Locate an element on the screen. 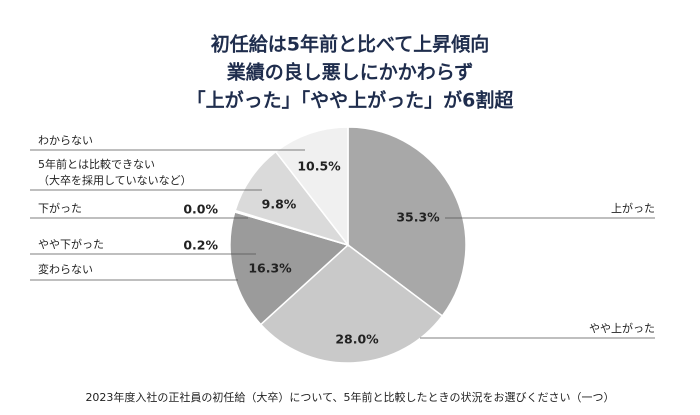 This screenshot has height=415, width=700. chart-title: 業績の良し悪しにかかわらず is located at coordinates (350, 72).